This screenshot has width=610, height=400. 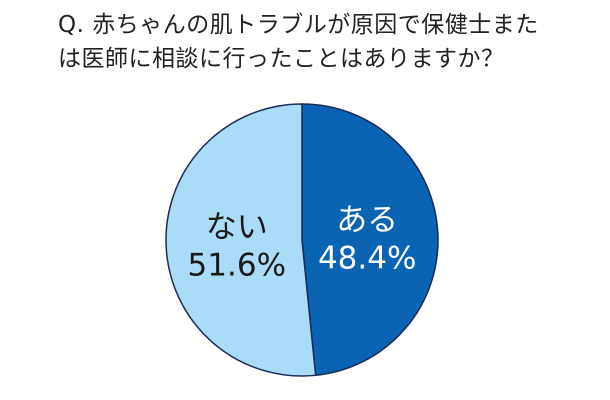 What do you see at coordinates (367, 221) in the screenshot?
I see `pie-slice-label-1: ある` at bounding box center [367, 221].